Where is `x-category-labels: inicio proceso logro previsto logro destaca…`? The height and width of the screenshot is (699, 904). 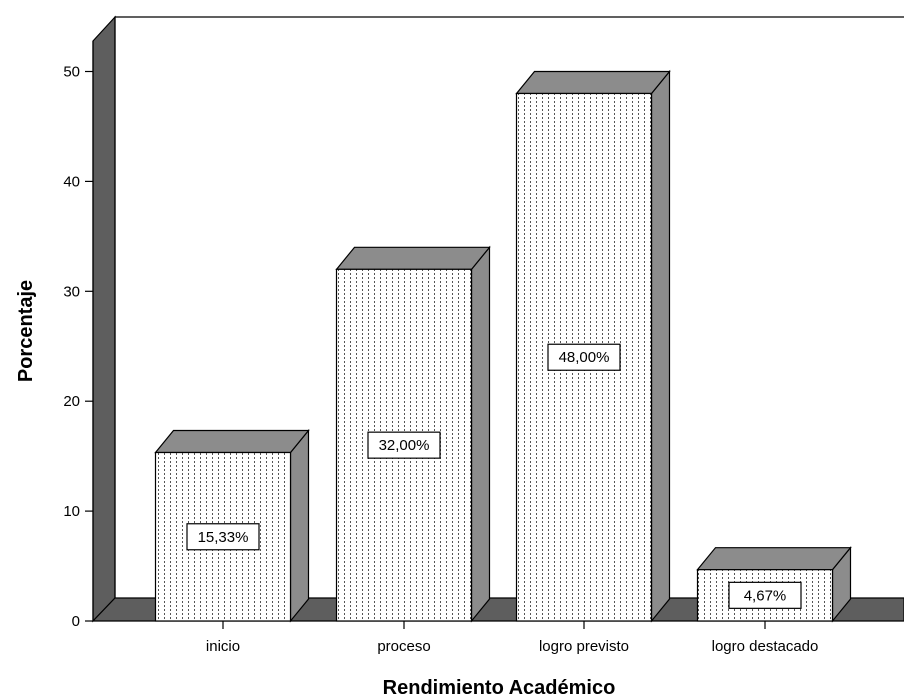
x-category-labels: inicio proceso logro previsto logro destaca… is located at coordinates (512, 638).